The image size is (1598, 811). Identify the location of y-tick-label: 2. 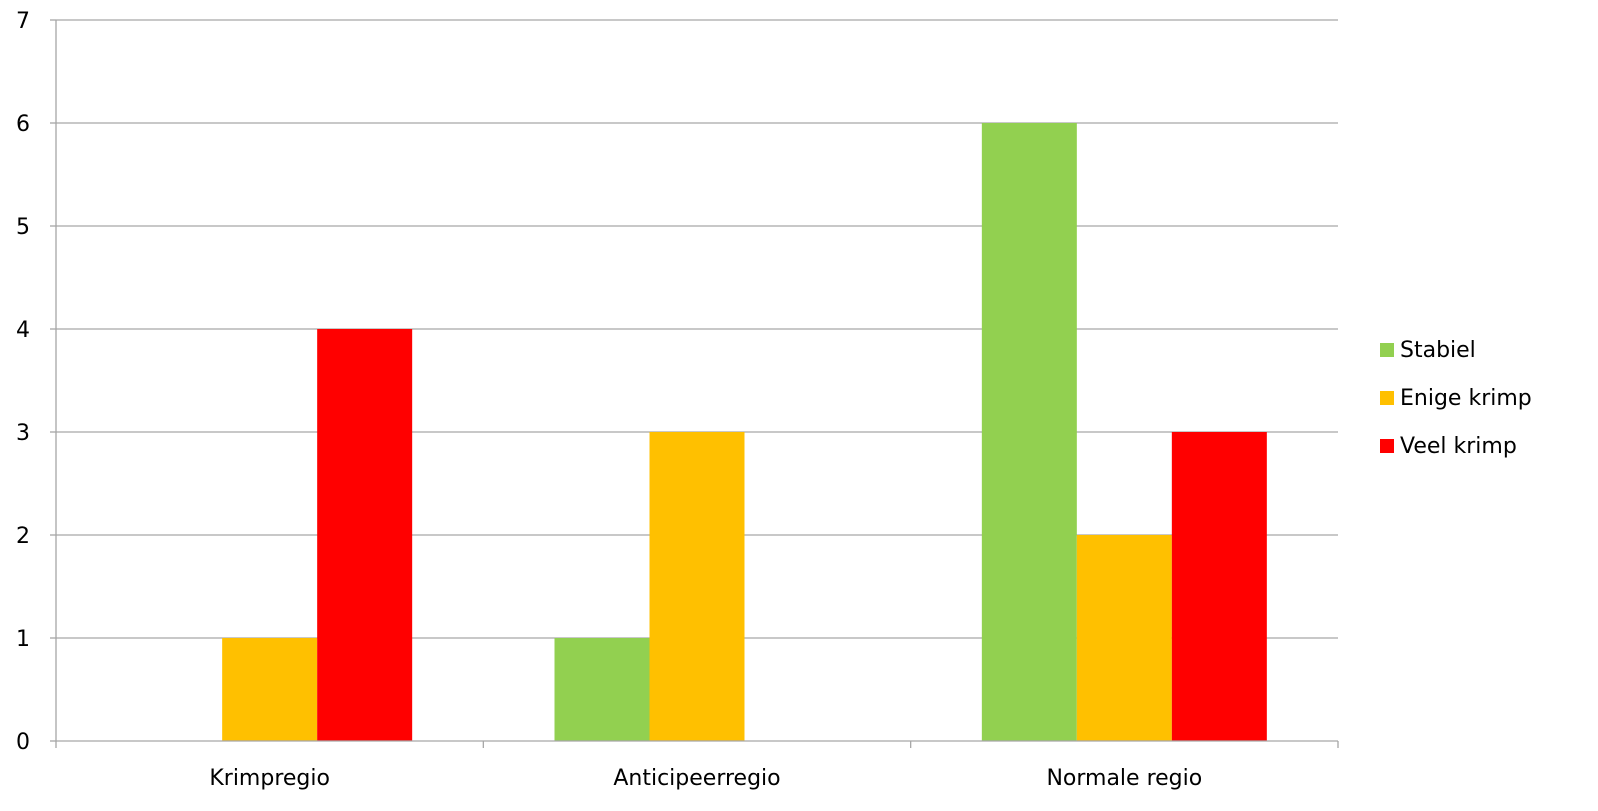
(23, 536).